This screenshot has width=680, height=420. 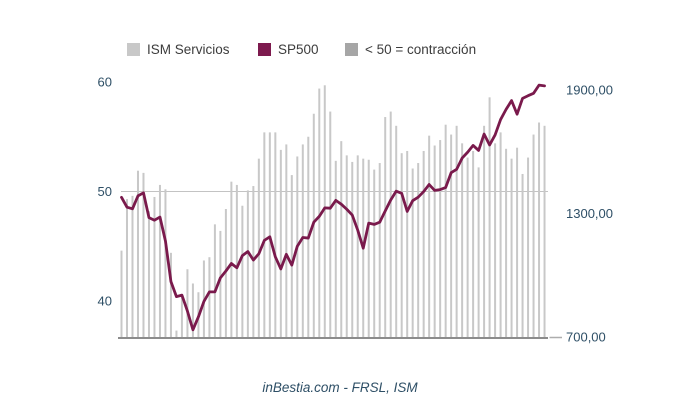 I want to click on legend-label-sp500: SP500, so click(x=298, y=49).